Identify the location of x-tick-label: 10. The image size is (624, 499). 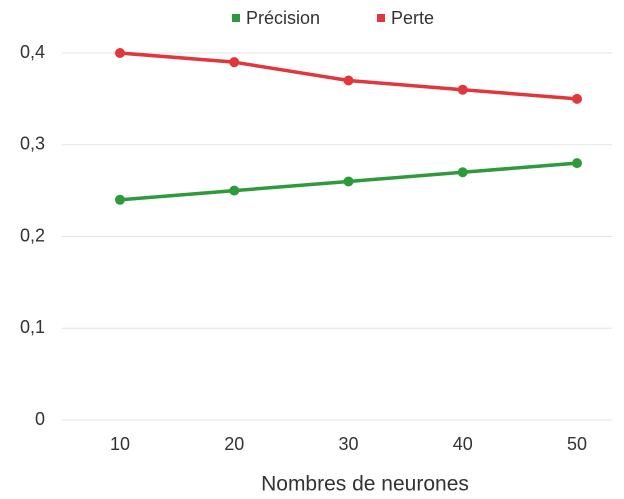
(120, 444).